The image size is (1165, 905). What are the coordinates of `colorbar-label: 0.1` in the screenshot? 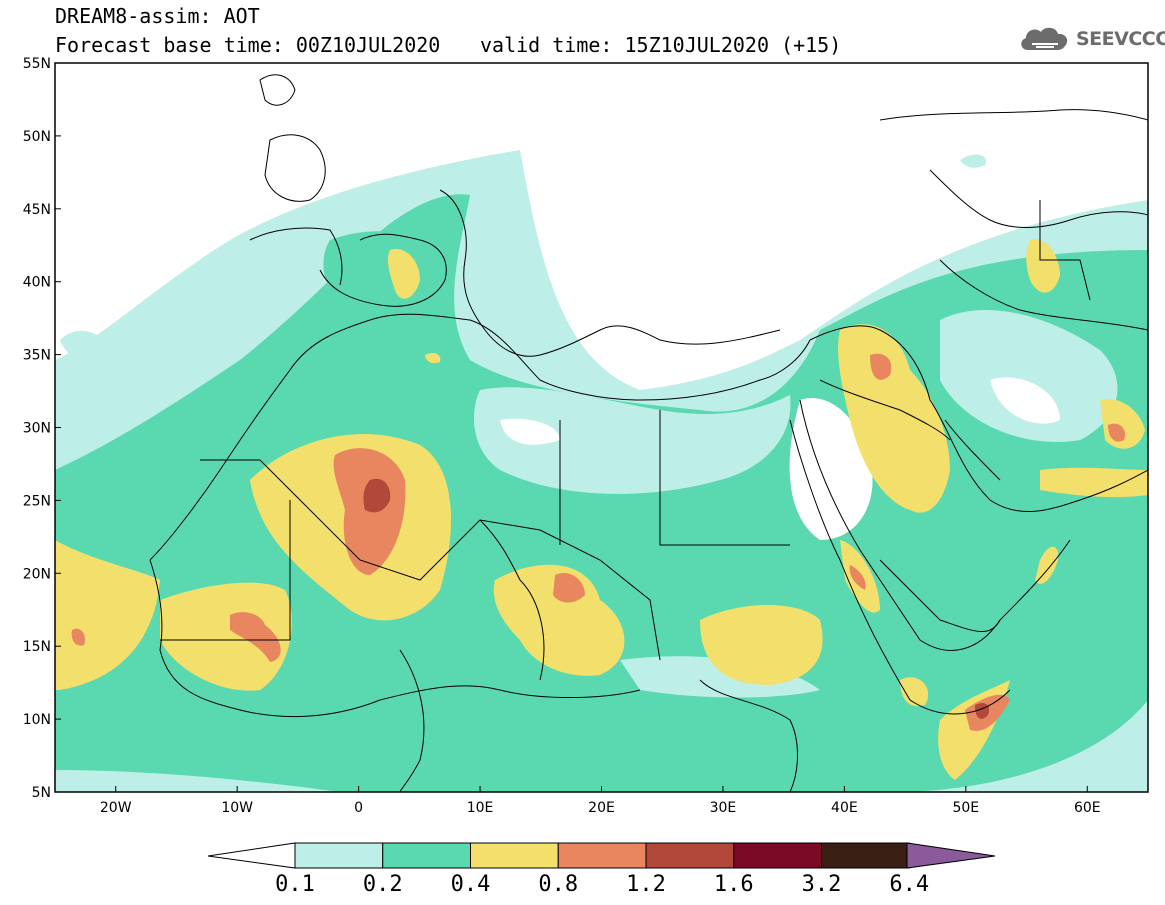 It's located at (295, 884).